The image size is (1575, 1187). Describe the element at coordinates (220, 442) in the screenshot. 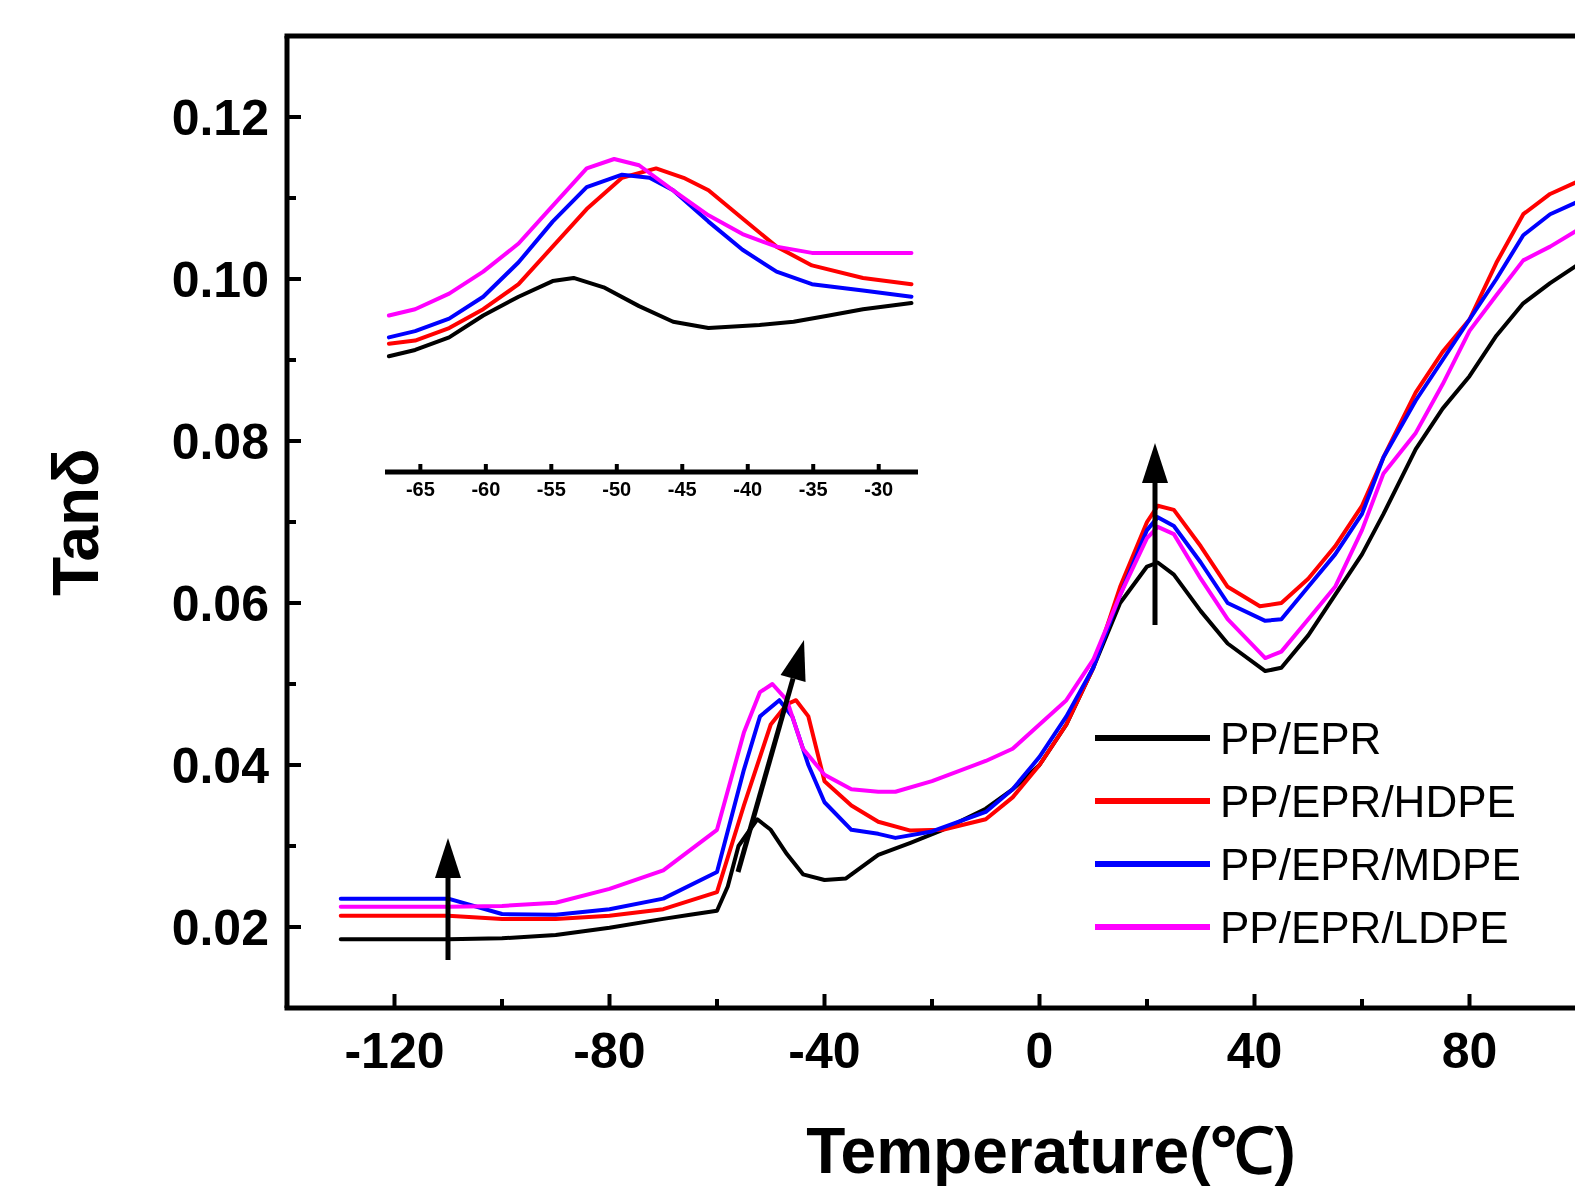

I see `y-tick-label: 0.08` at that location.